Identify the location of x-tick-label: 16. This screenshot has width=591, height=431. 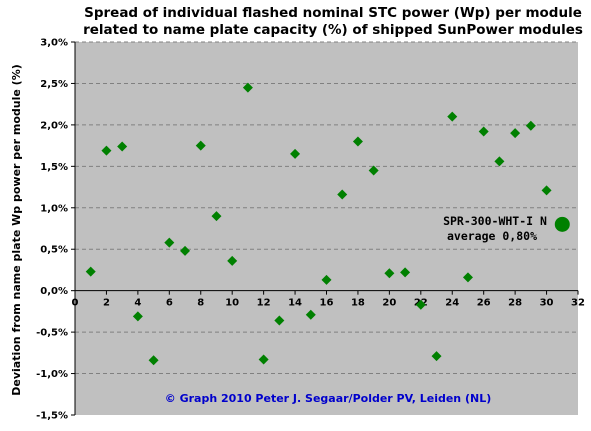
(327, 303).